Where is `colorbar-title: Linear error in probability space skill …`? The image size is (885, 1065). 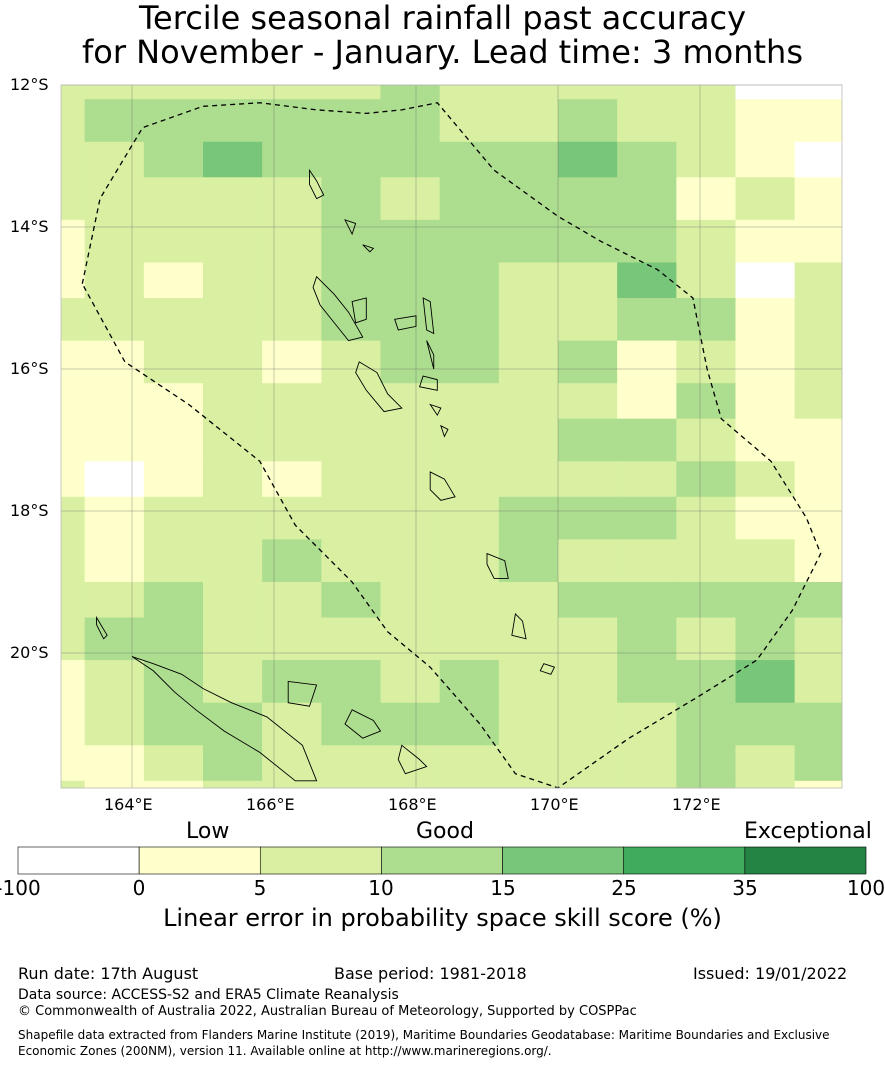
colorbar-title: Linear error in probability space skill … is located at coordinates (442, 918).